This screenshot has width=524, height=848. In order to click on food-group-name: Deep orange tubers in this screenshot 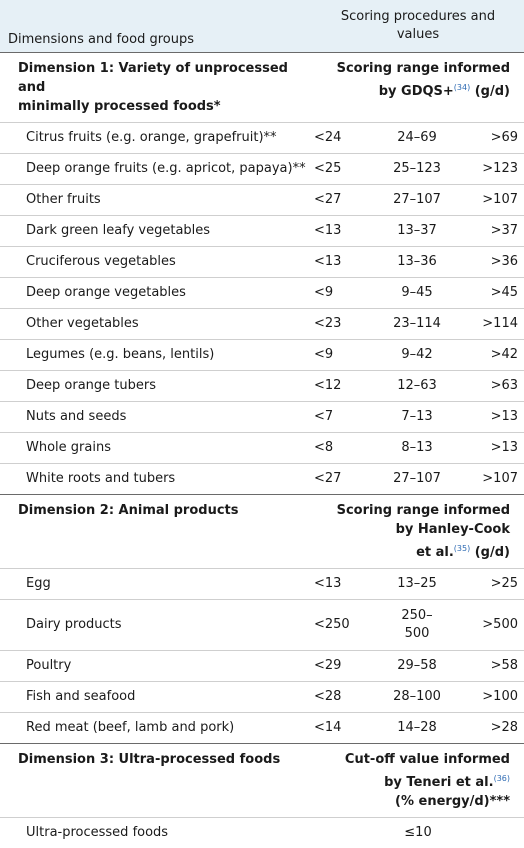, I will do `click(156, 385)`.